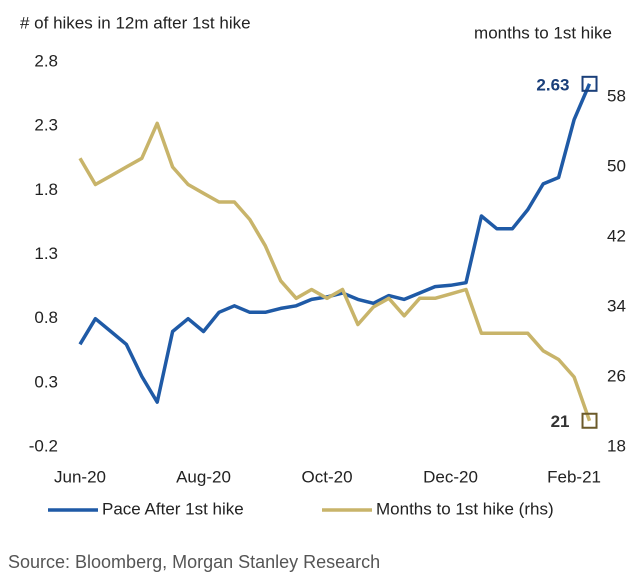 Image resolution: width=641 pixels, height=587 pixels. I want to click on x-tick-label: Aug-20, so click(203, 476).